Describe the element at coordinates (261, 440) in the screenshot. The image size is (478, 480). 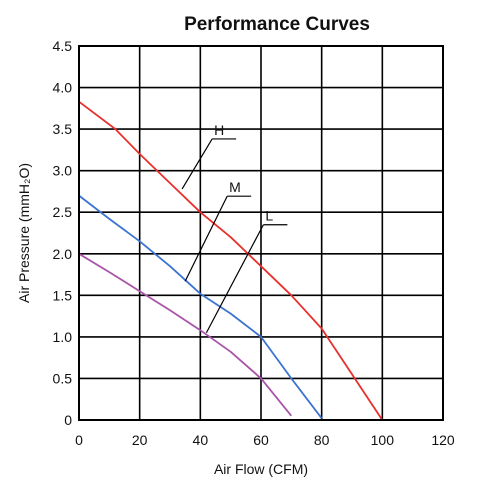
I see `x-tick-label: 60` at that location.